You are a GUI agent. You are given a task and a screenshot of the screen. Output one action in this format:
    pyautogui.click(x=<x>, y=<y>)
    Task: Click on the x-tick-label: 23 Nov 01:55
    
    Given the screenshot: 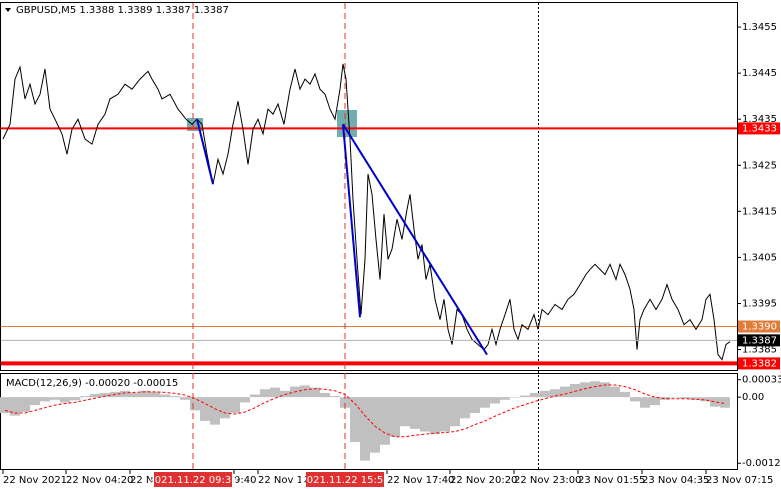 What is the action you would take?
    pyautogui.click(x=611, y=480)
    